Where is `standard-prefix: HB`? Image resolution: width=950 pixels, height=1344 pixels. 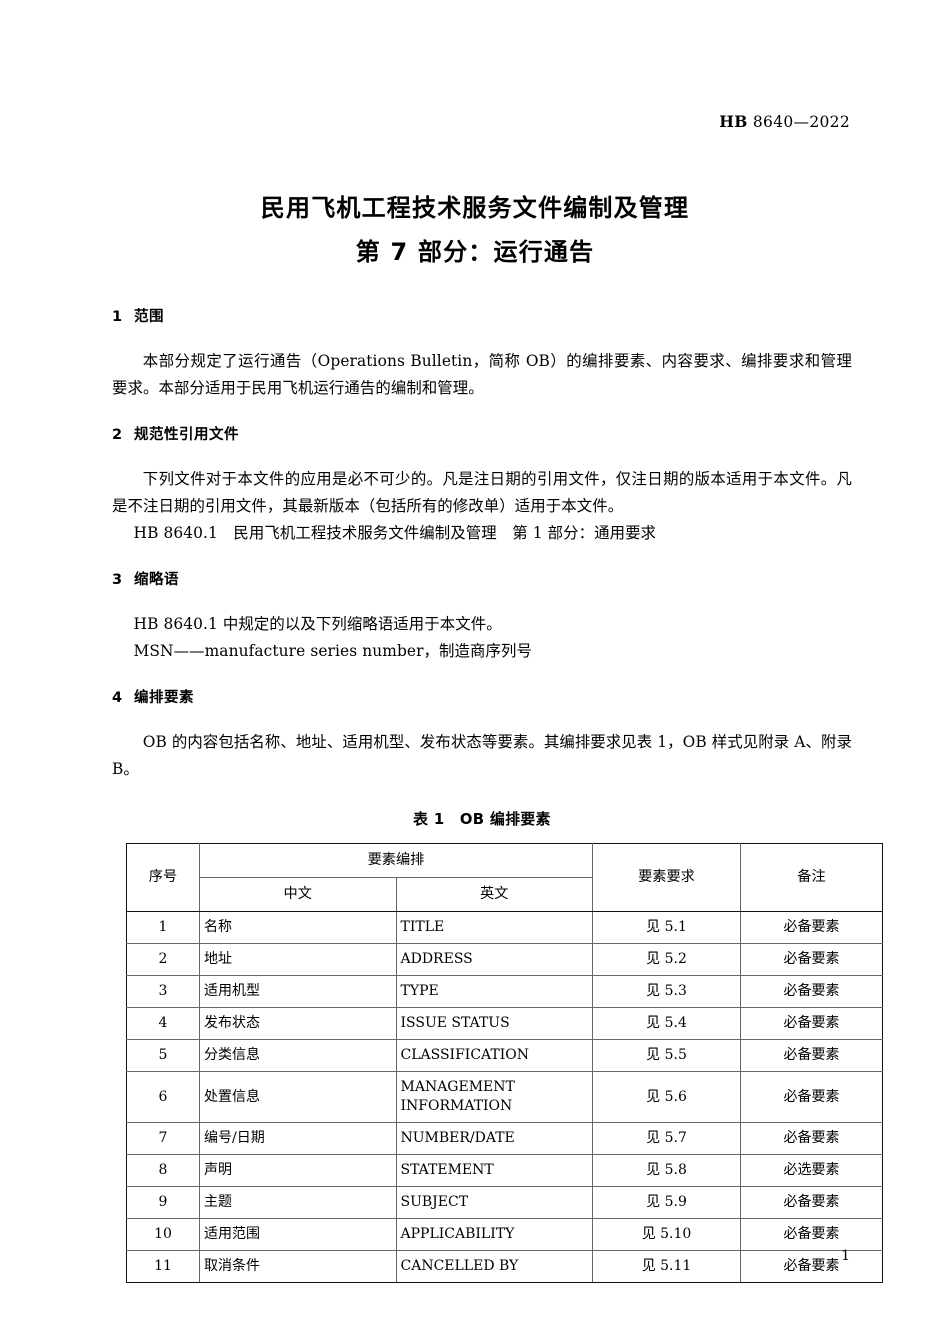 standard-prefix: HB is located at coordinates (733, 121).